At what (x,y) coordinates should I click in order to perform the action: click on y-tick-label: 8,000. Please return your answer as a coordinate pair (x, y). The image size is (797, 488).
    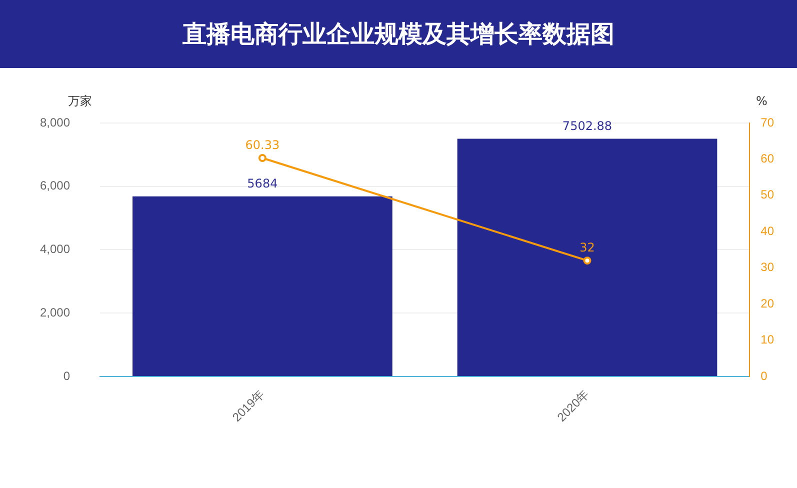
    Looking at the image, I should click on (55, 122).